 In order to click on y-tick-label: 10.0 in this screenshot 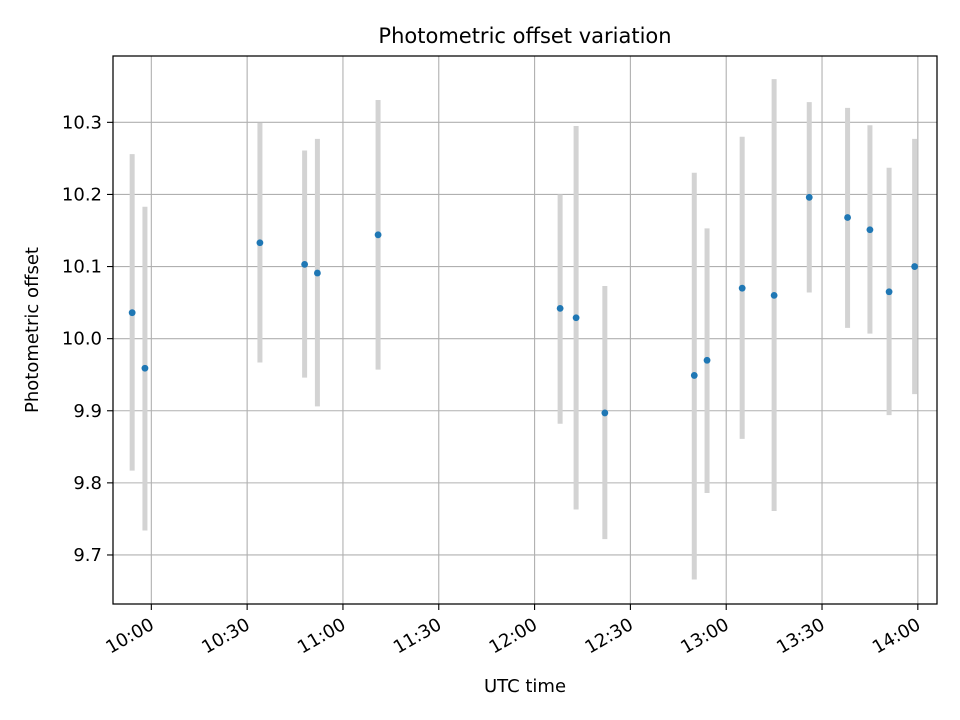, I will do `click(82, 339)`.